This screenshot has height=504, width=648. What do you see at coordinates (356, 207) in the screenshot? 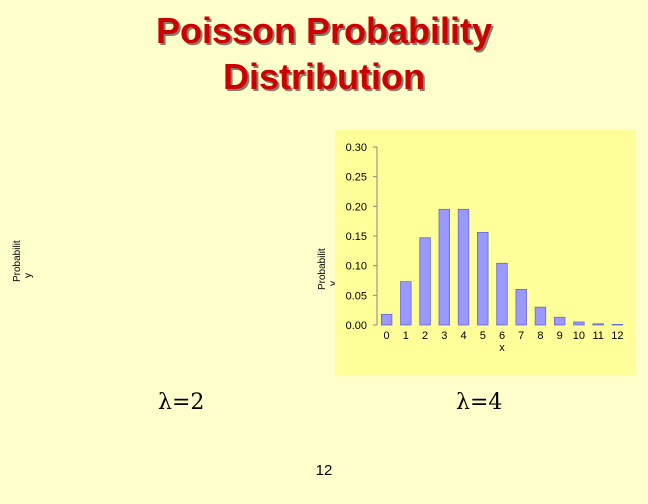
I see `y-tick-label: 0.20` at bounding box center [356, 207].